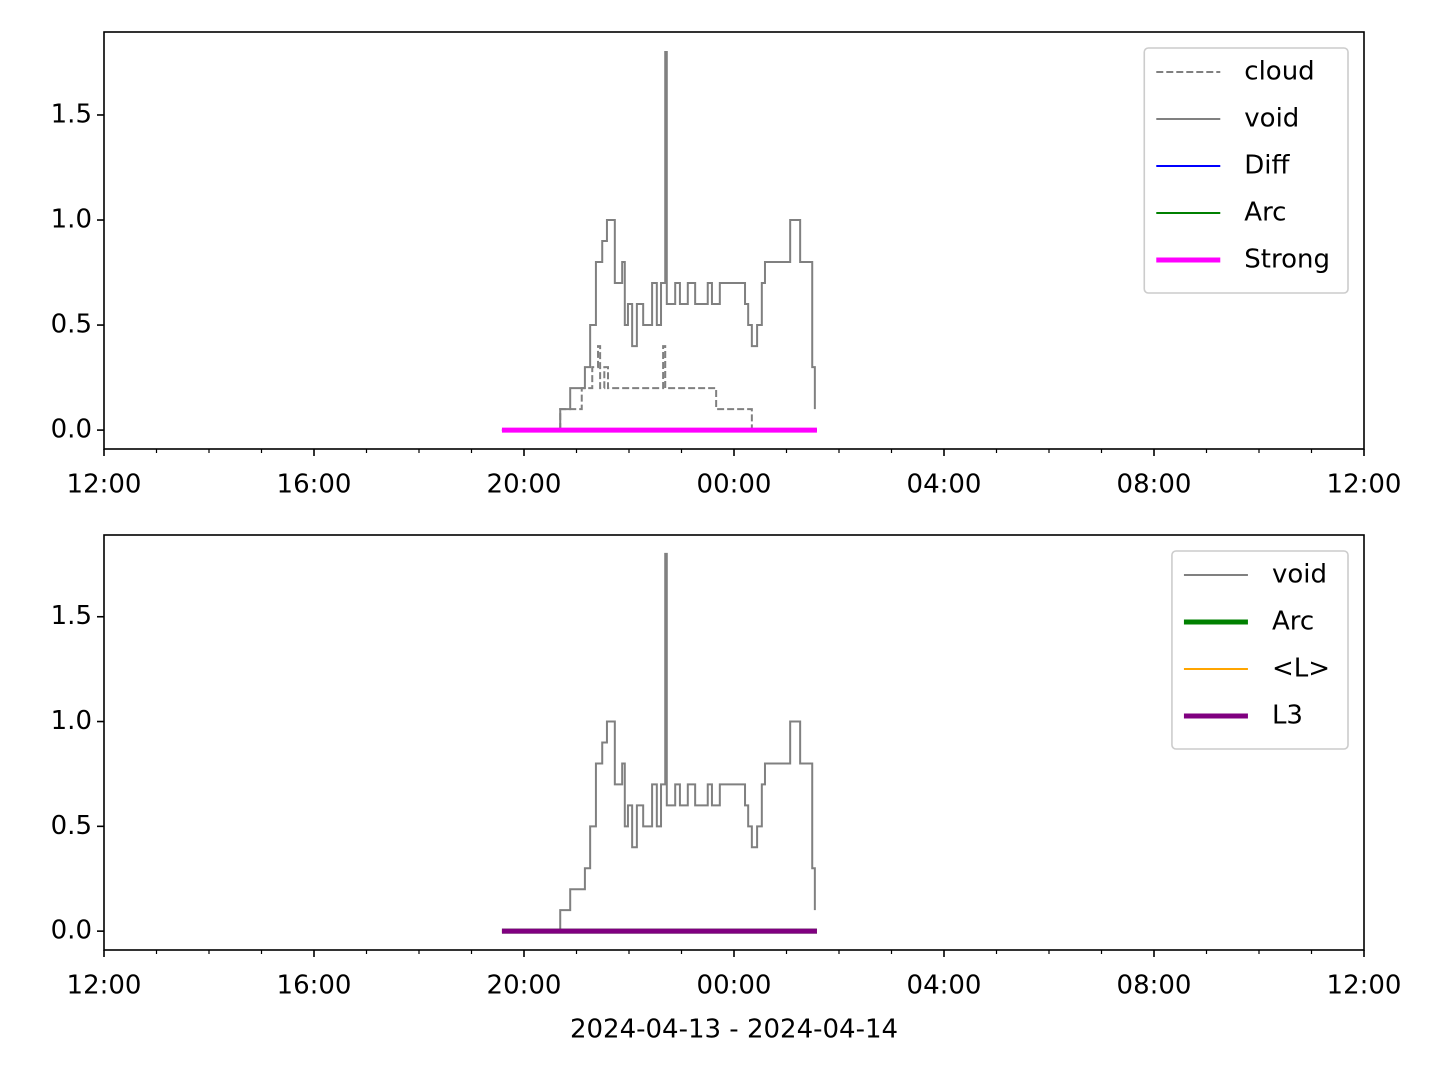  What do you see at coordinates (1287, 716) in the screenshot?
I see `legend-label: L3` at bounding box center [1287, 716].